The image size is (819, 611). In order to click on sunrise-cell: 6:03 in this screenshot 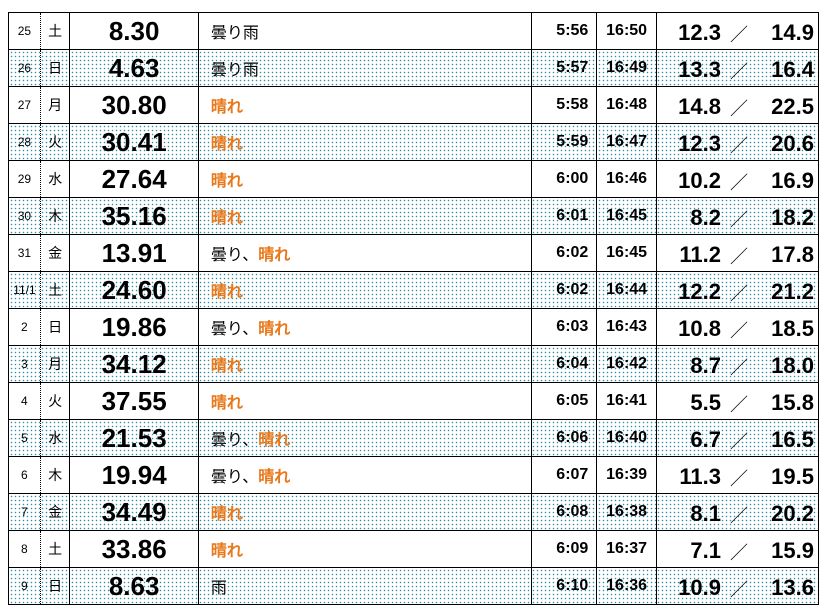, I will do `click(564, 327)`.